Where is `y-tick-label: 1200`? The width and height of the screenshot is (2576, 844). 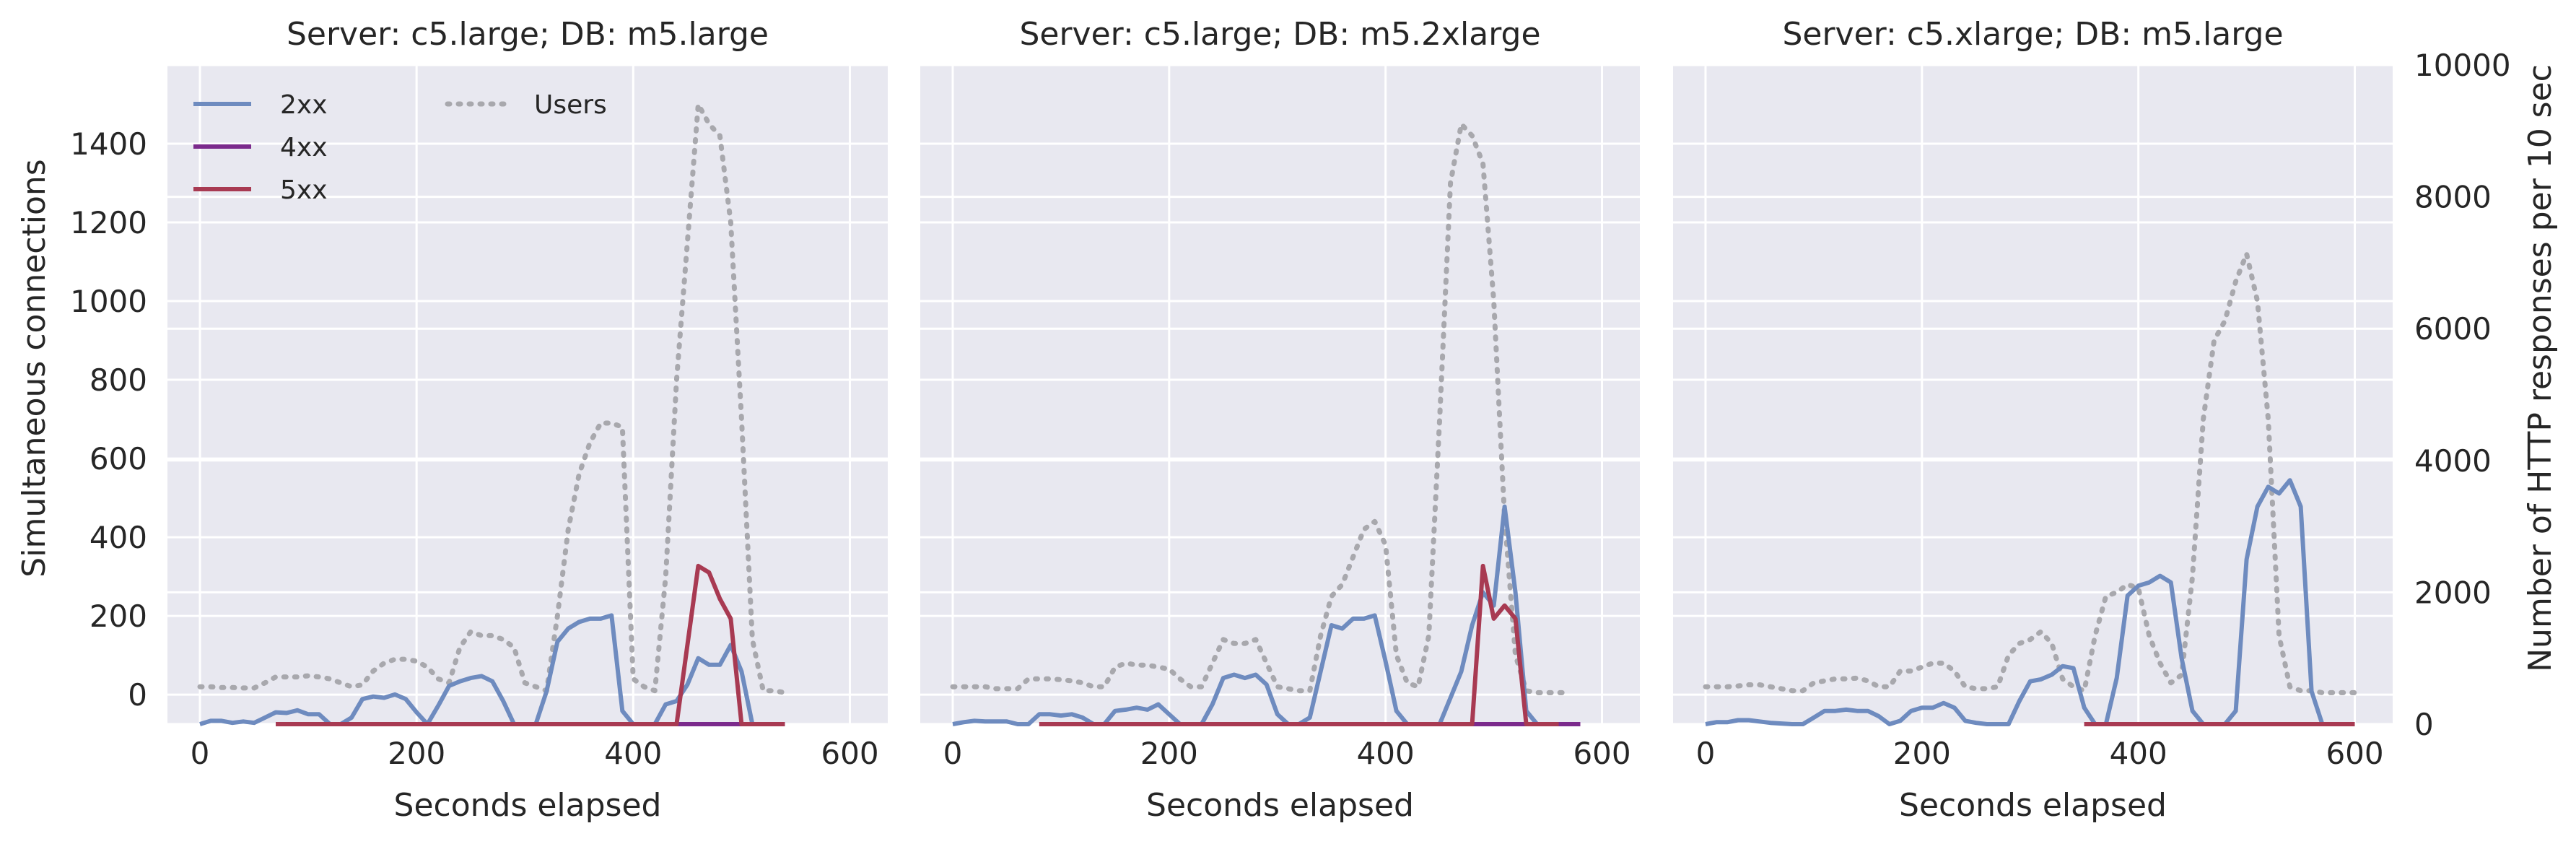
y-tick-label: 1200 is located at coordinates (108, 222).